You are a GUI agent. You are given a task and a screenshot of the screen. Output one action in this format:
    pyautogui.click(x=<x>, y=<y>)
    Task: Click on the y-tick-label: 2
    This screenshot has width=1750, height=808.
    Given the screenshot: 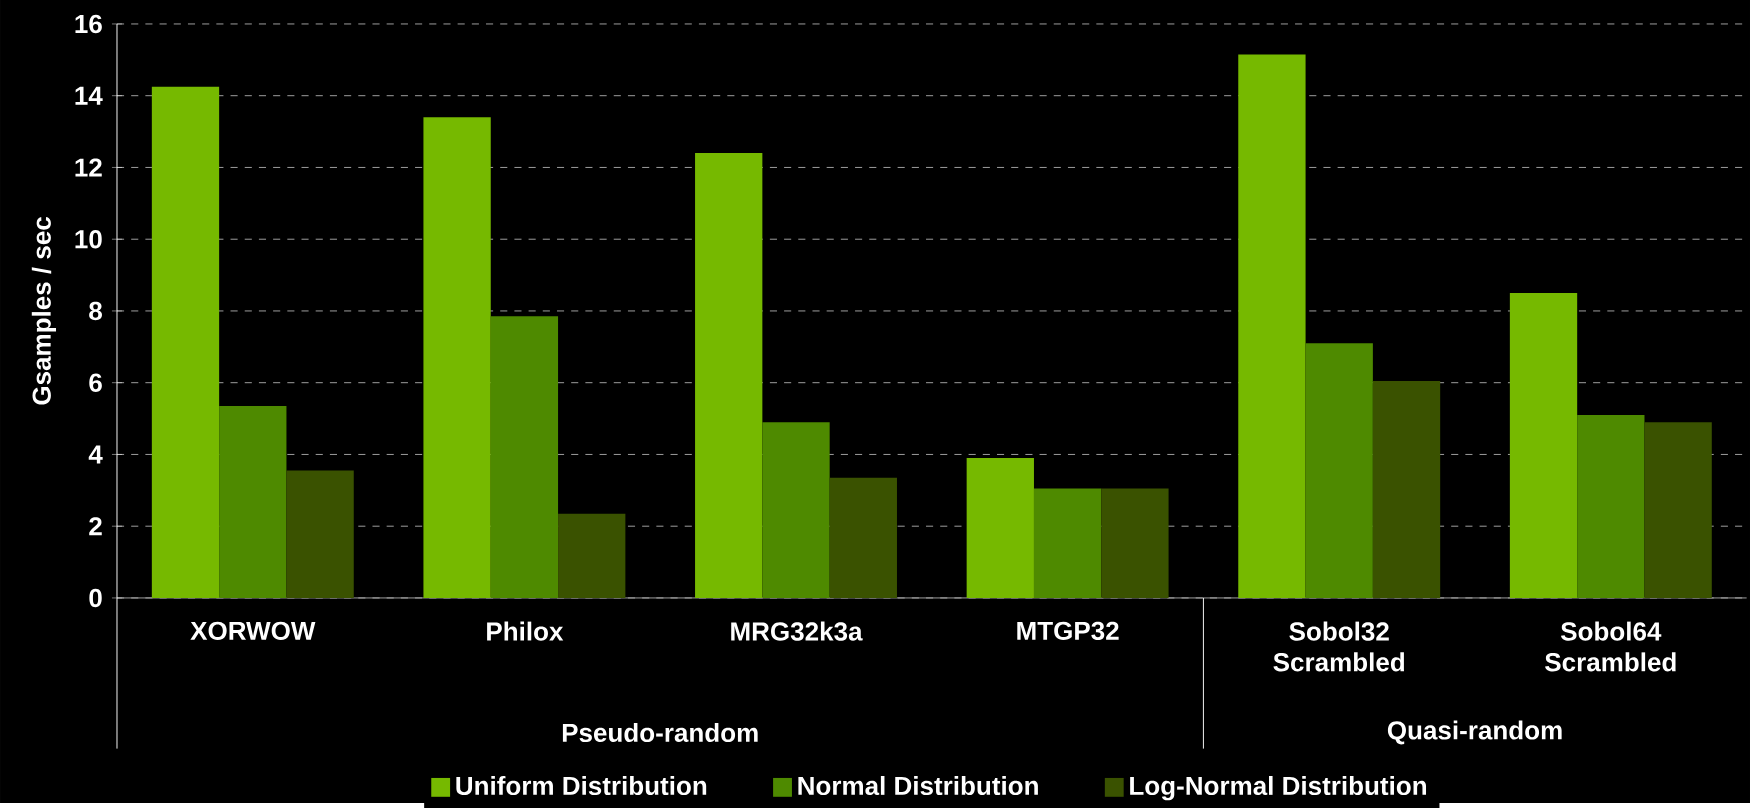 What is the action you would take?
    pyautogui.click(x=95, y=526)
    